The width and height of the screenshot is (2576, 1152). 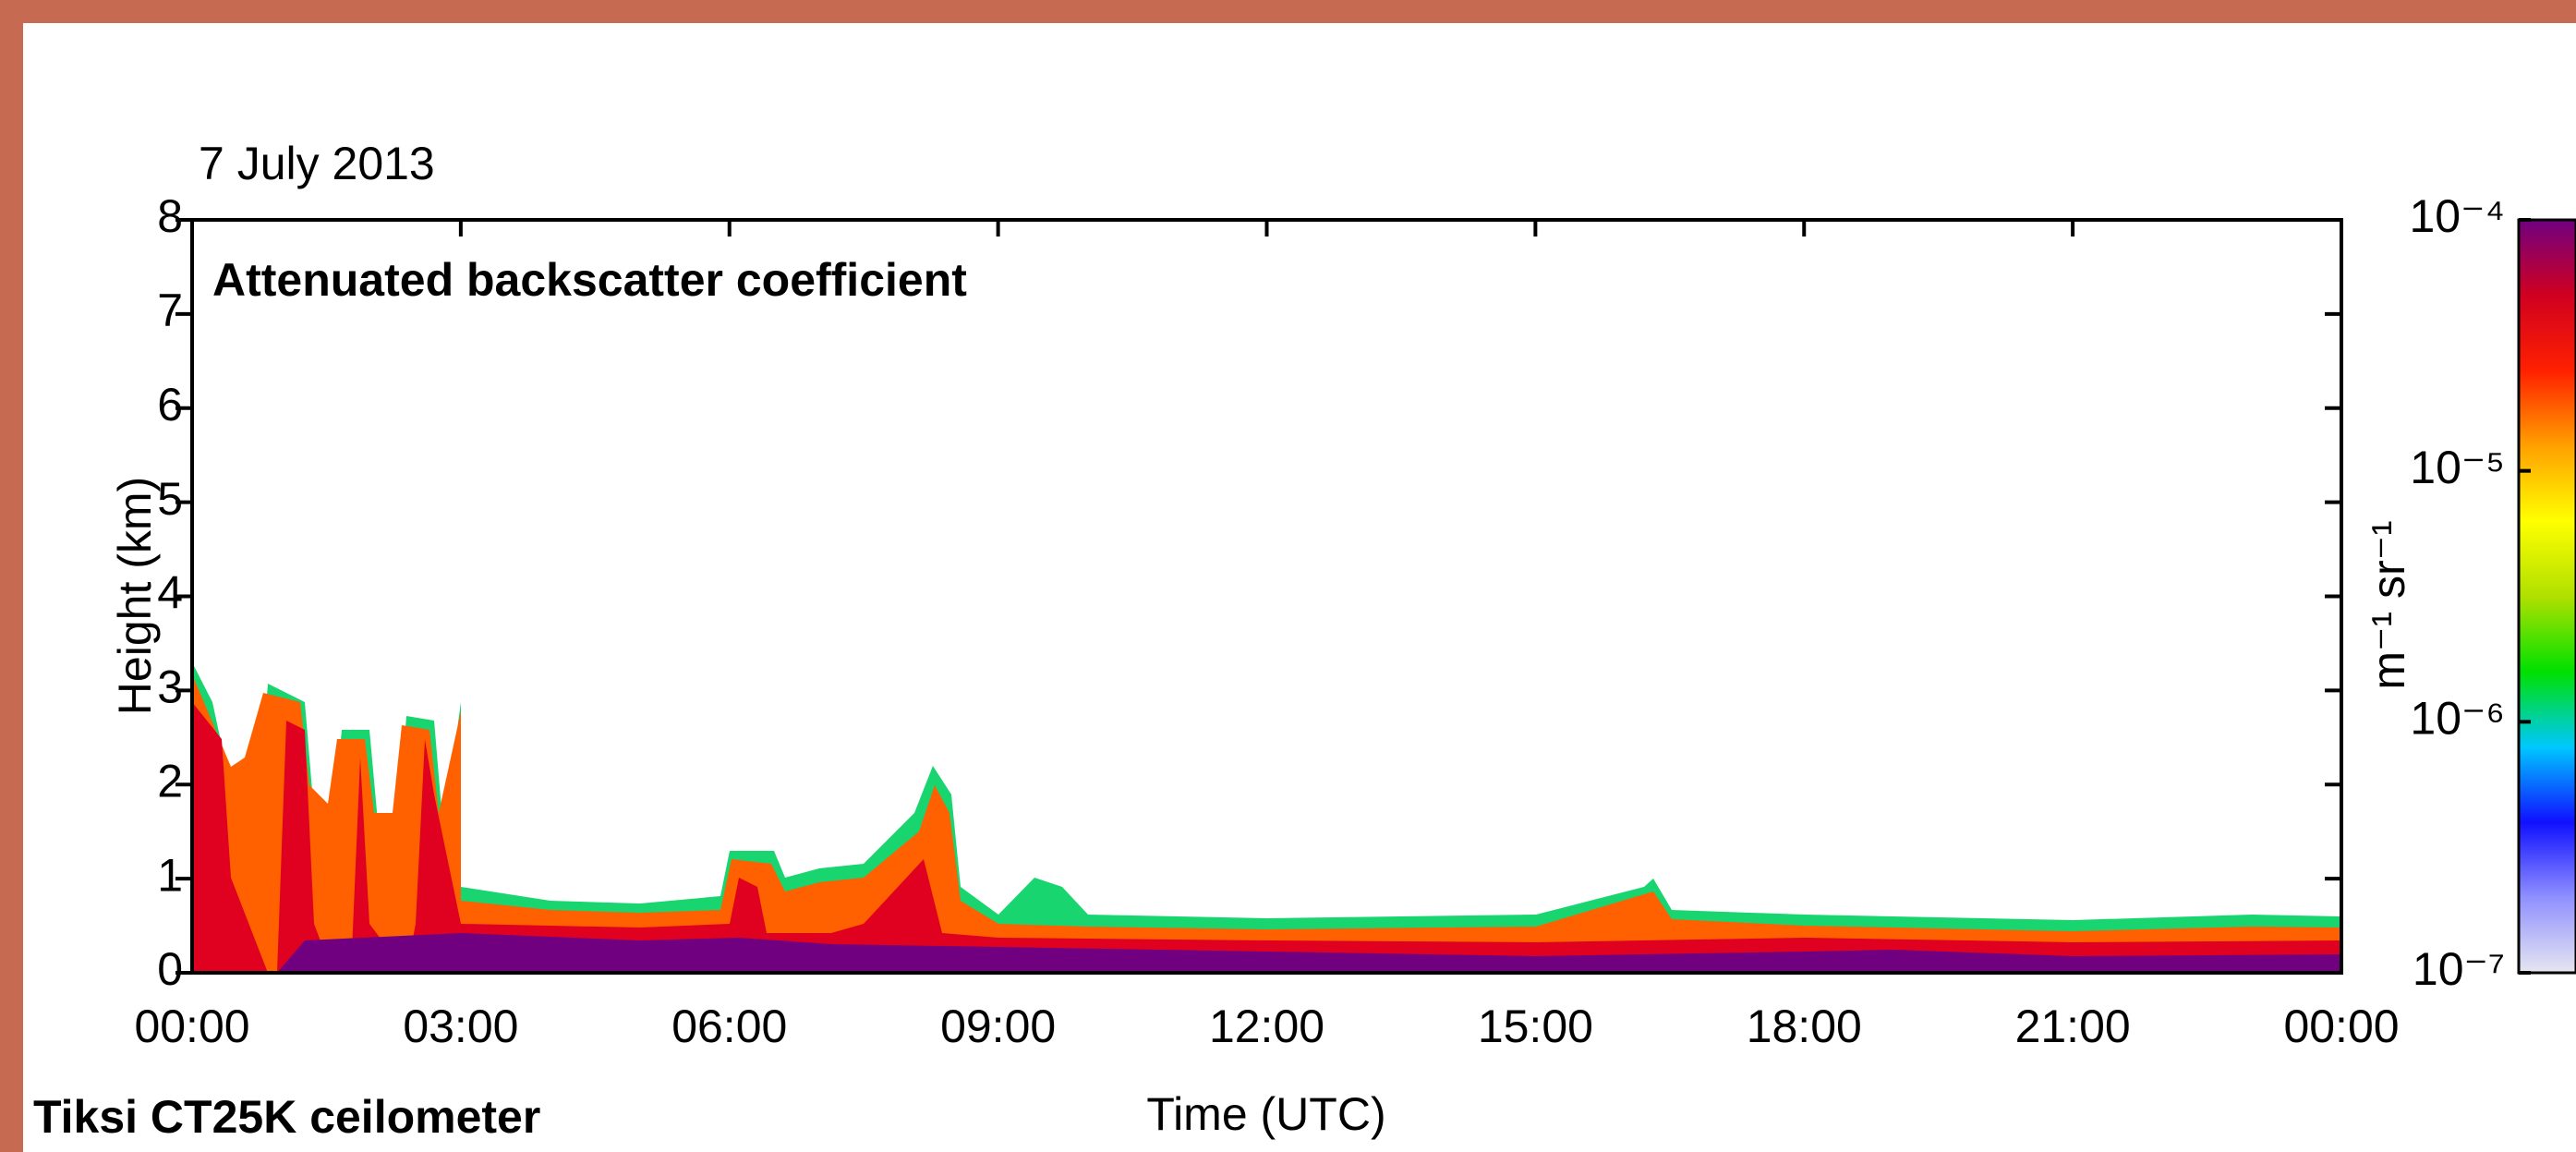 What do you see at coordinates (2458, 216) in the screenshot?
I see `colorbar-tick-label: 10⁻⁴` at bounding box center [2458, 216].